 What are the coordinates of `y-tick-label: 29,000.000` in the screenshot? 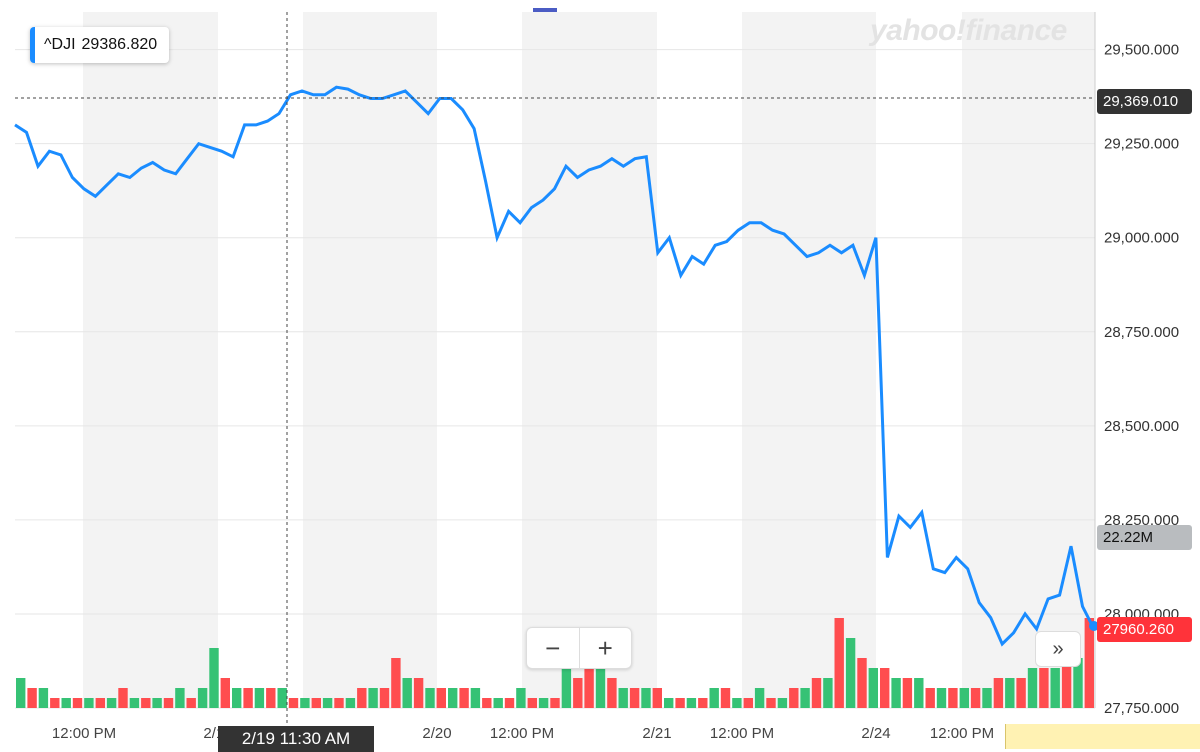 It's located at (1141, 238).